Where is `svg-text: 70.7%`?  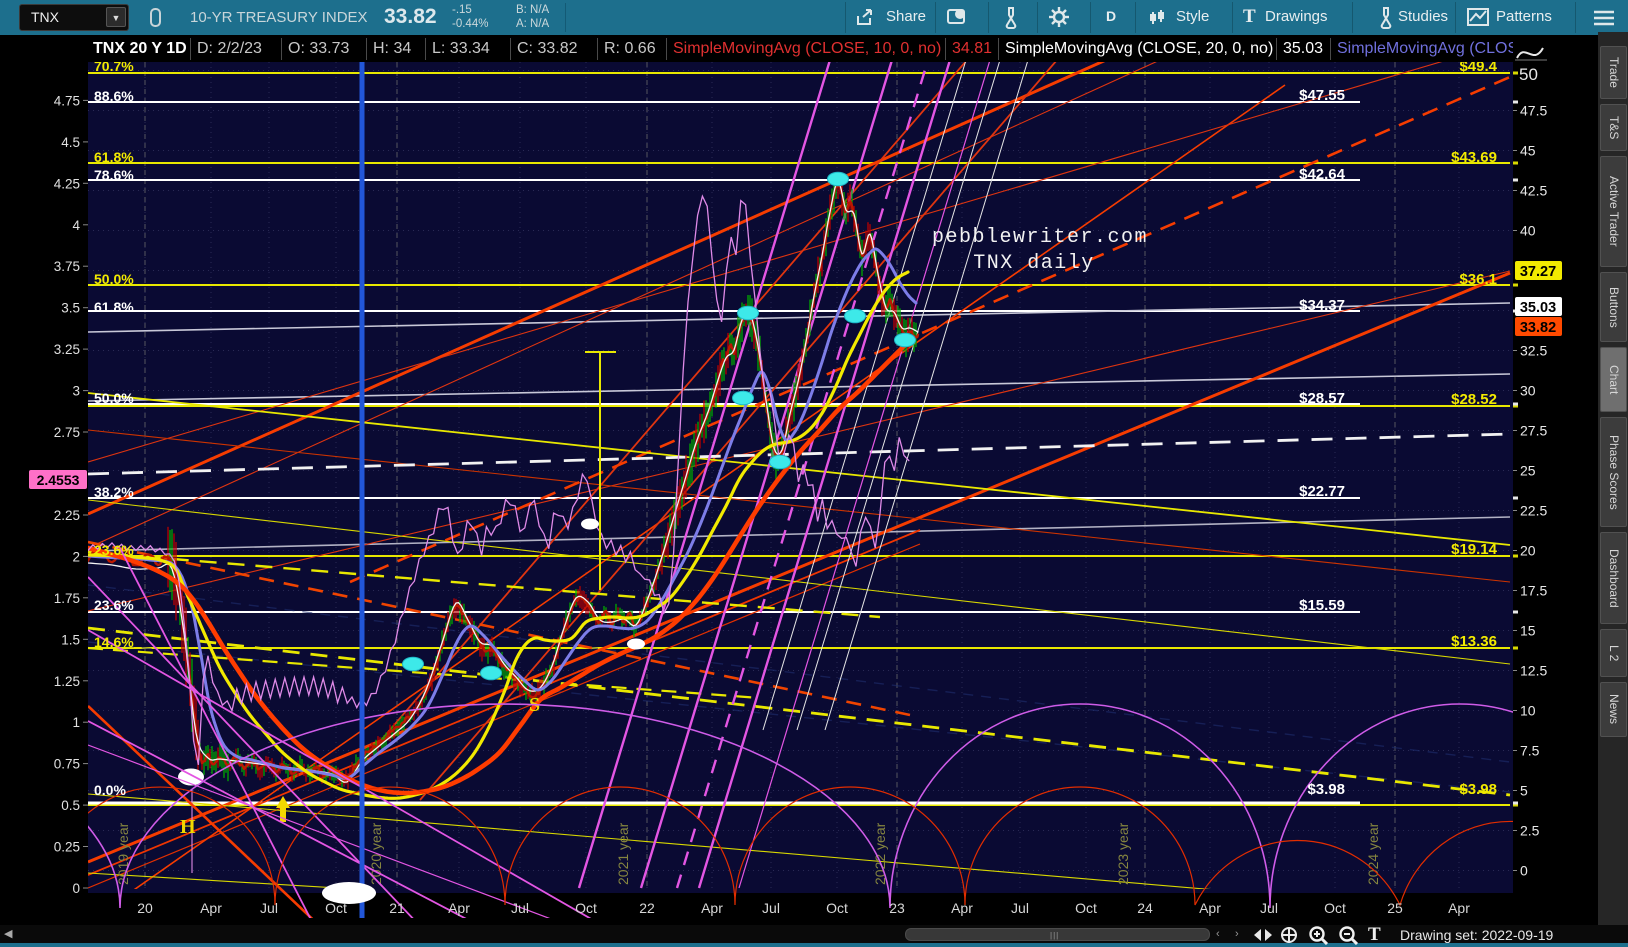
svg-text: 70.7% is located at coordinates (114, 66).